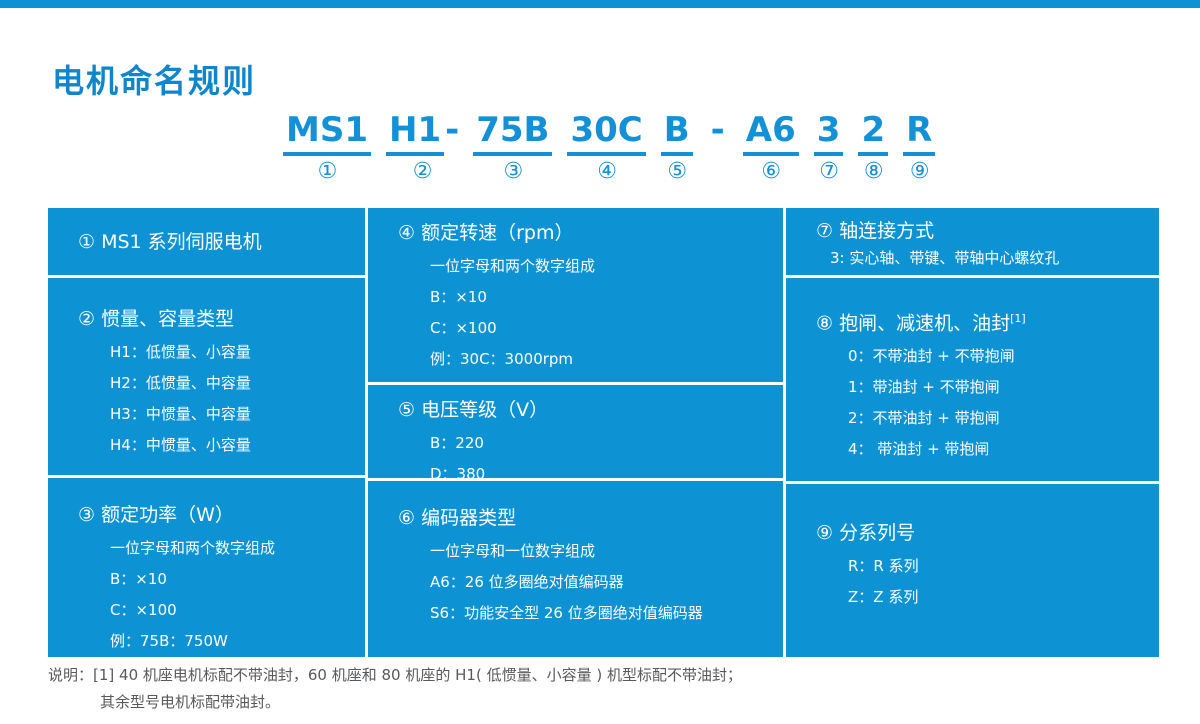 Image resolution: width=1200 pixels, height=724 pixels. Describe the element at coordinates (502, 359) in the screenshot. I see `cell-item: 例：30C：3000rpm` at that location.